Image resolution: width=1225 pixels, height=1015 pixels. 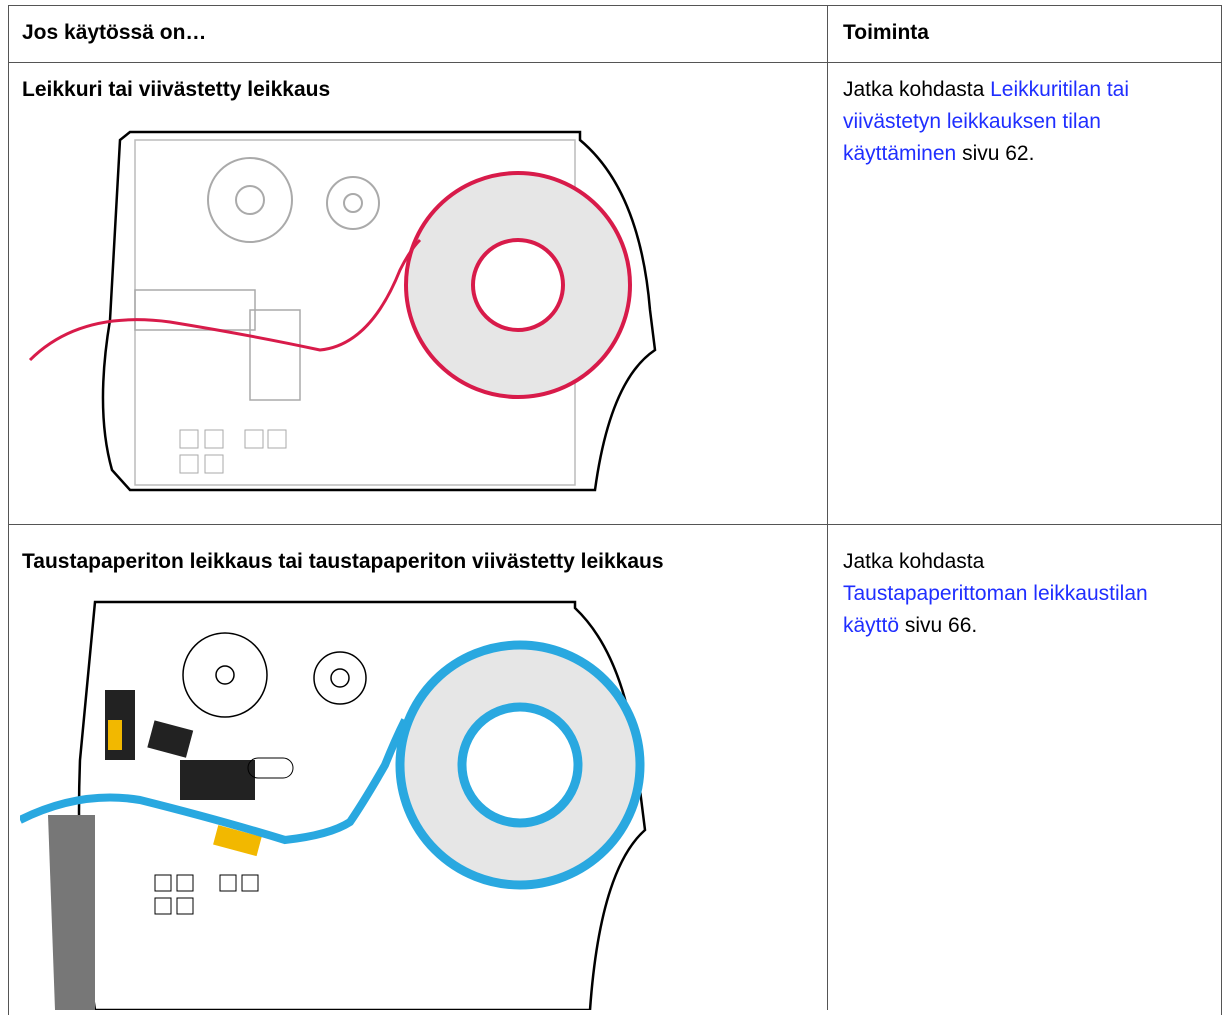 I want to click on action-suffix: sivu 62., so click(x=998, y=153).